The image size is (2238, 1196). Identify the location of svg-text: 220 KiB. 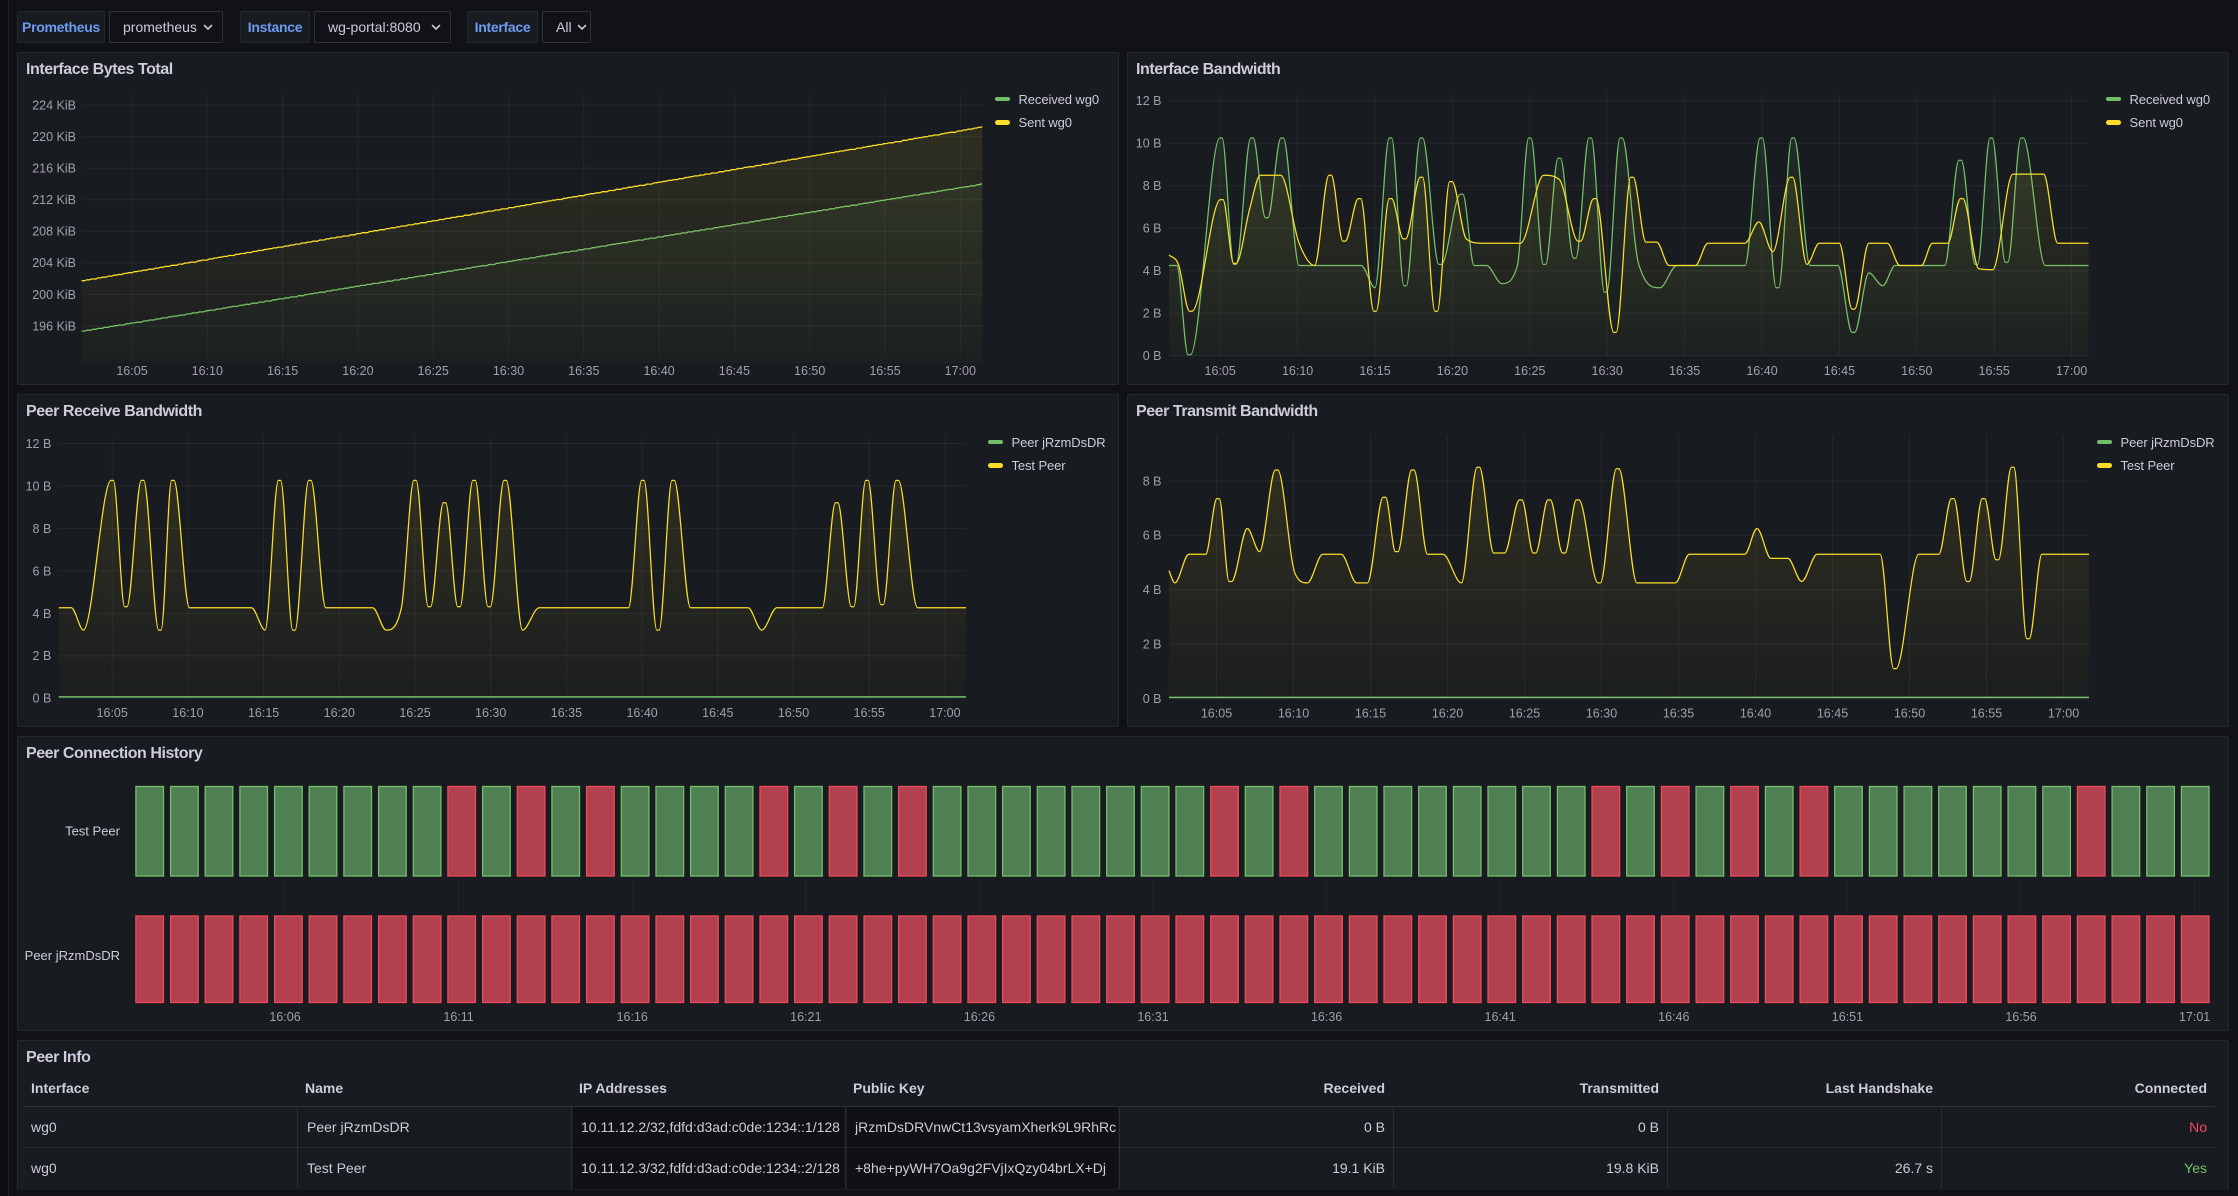
(54, 137).